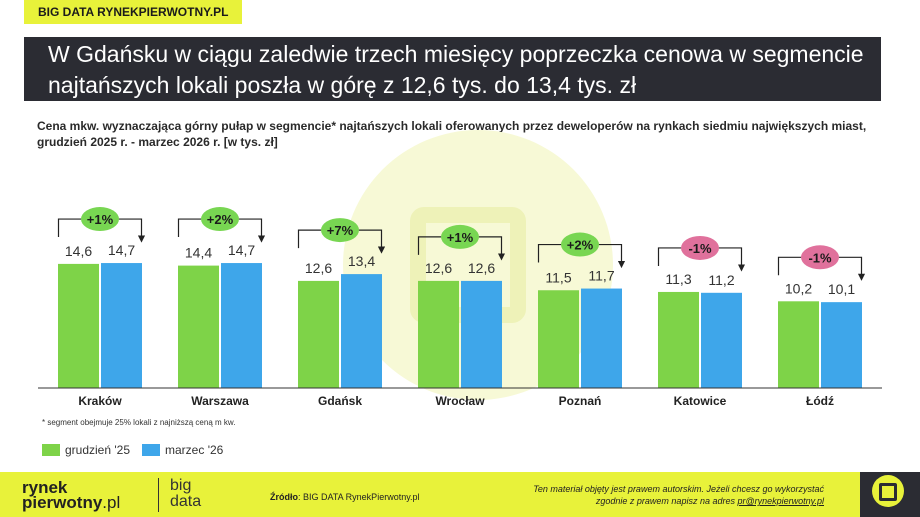  I want to click on logo-suffix: .pl, so click(111, 502).